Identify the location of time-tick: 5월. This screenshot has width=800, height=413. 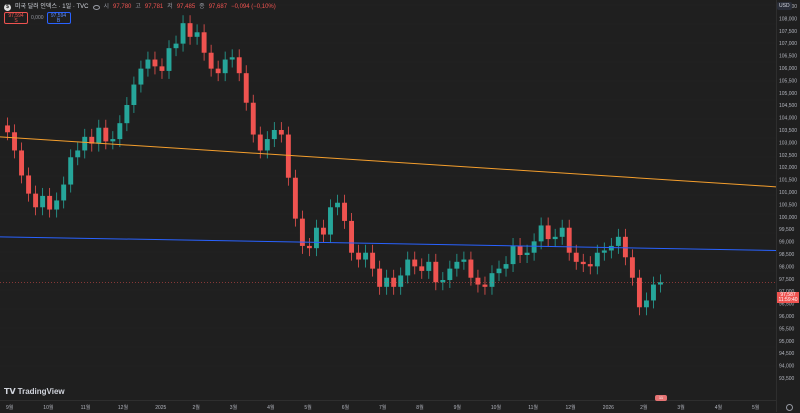
(308, 407).